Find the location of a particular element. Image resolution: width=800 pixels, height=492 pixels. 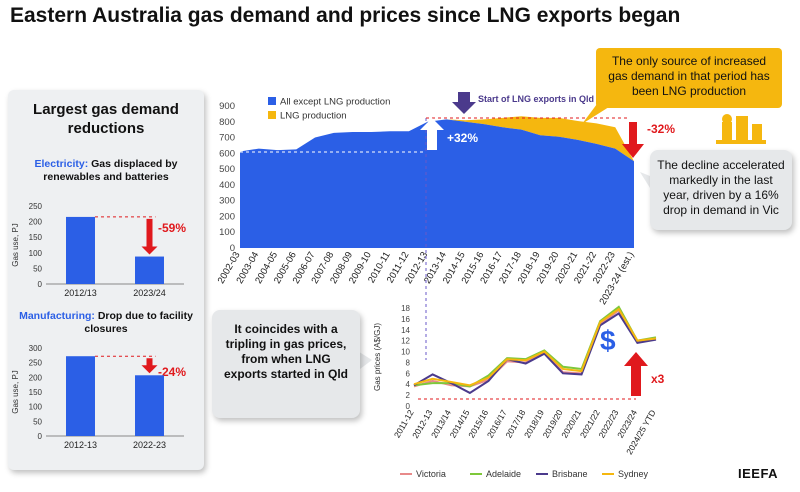

x-tick-label: 2012-13 is located at coordinates (80, 445).